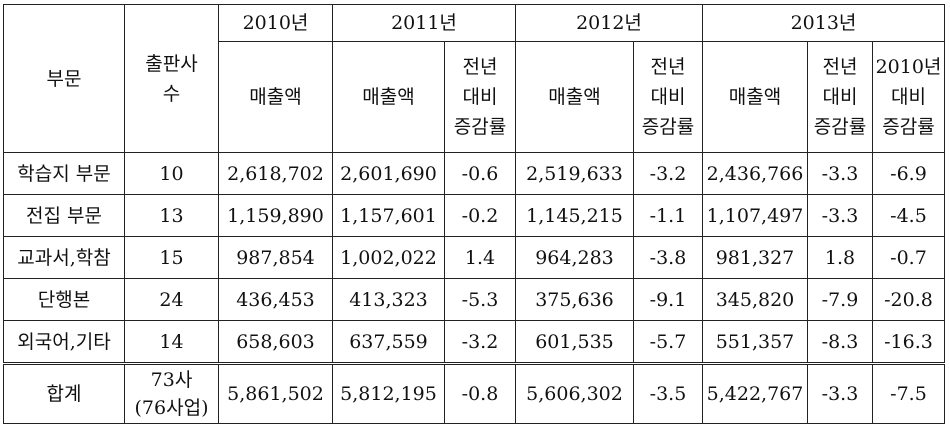 The image size is (950, 436). What do you see at coordinates (480, 342) in the screenshot?
I see `row-yoy-2011: -3.2` at bounding box center [480, 342].